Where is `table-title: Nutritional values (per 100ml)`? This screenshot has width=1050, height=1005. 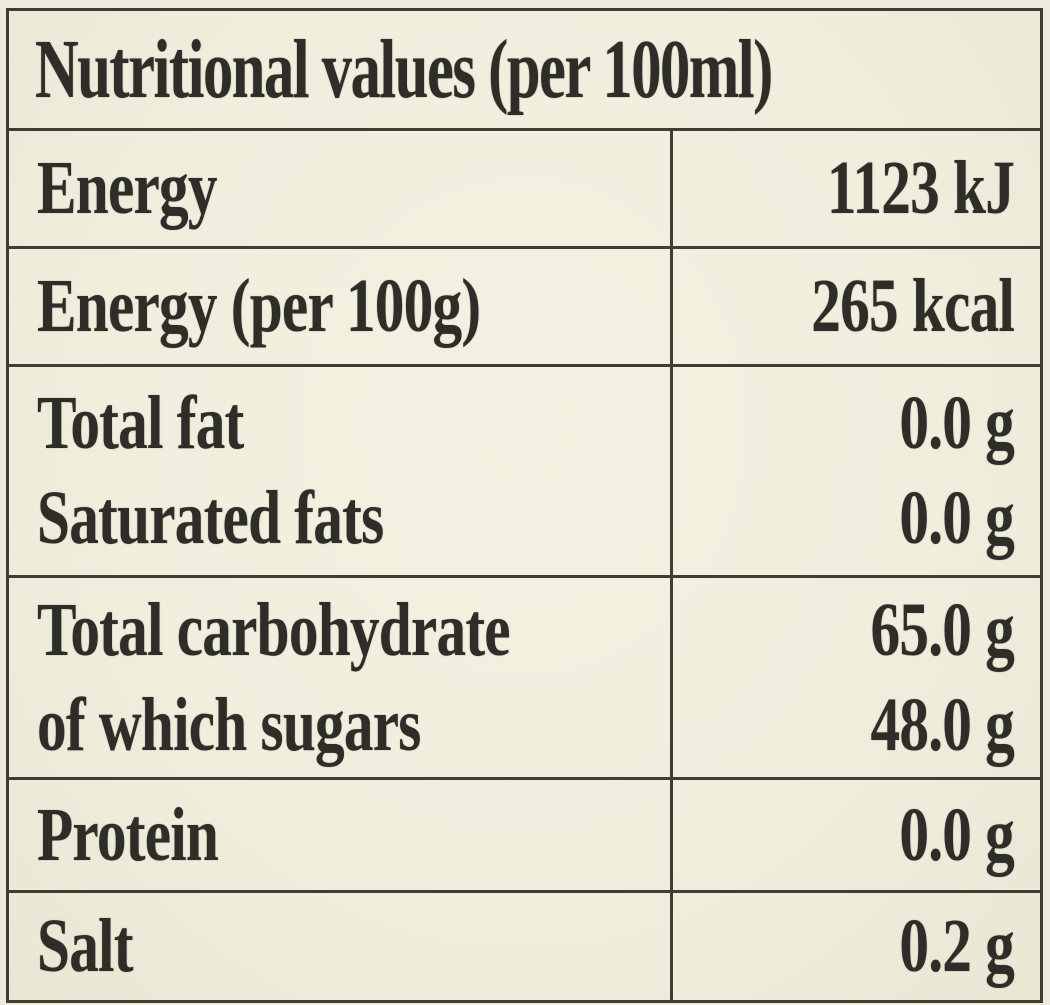
table-title: Nutritional values (per 100ml) is located at coordinates (404, 69).